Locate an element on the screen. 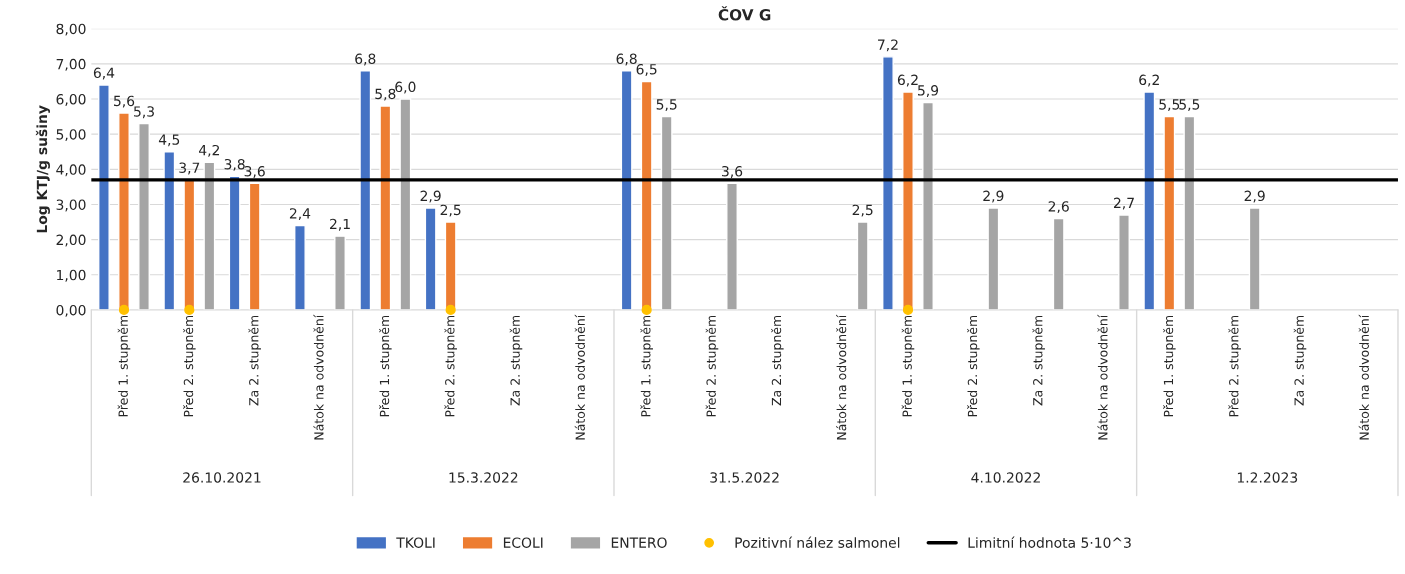  y-tick-label: 4,00 is located at coordinates (71, 170).